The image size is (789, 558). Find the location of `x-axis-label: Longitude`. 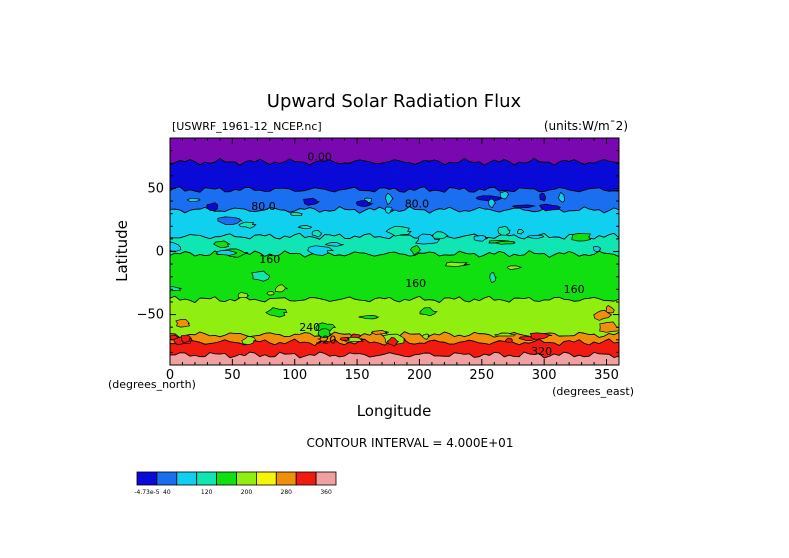

x-axis-label: Longitude is located at coordinates (394, 411).